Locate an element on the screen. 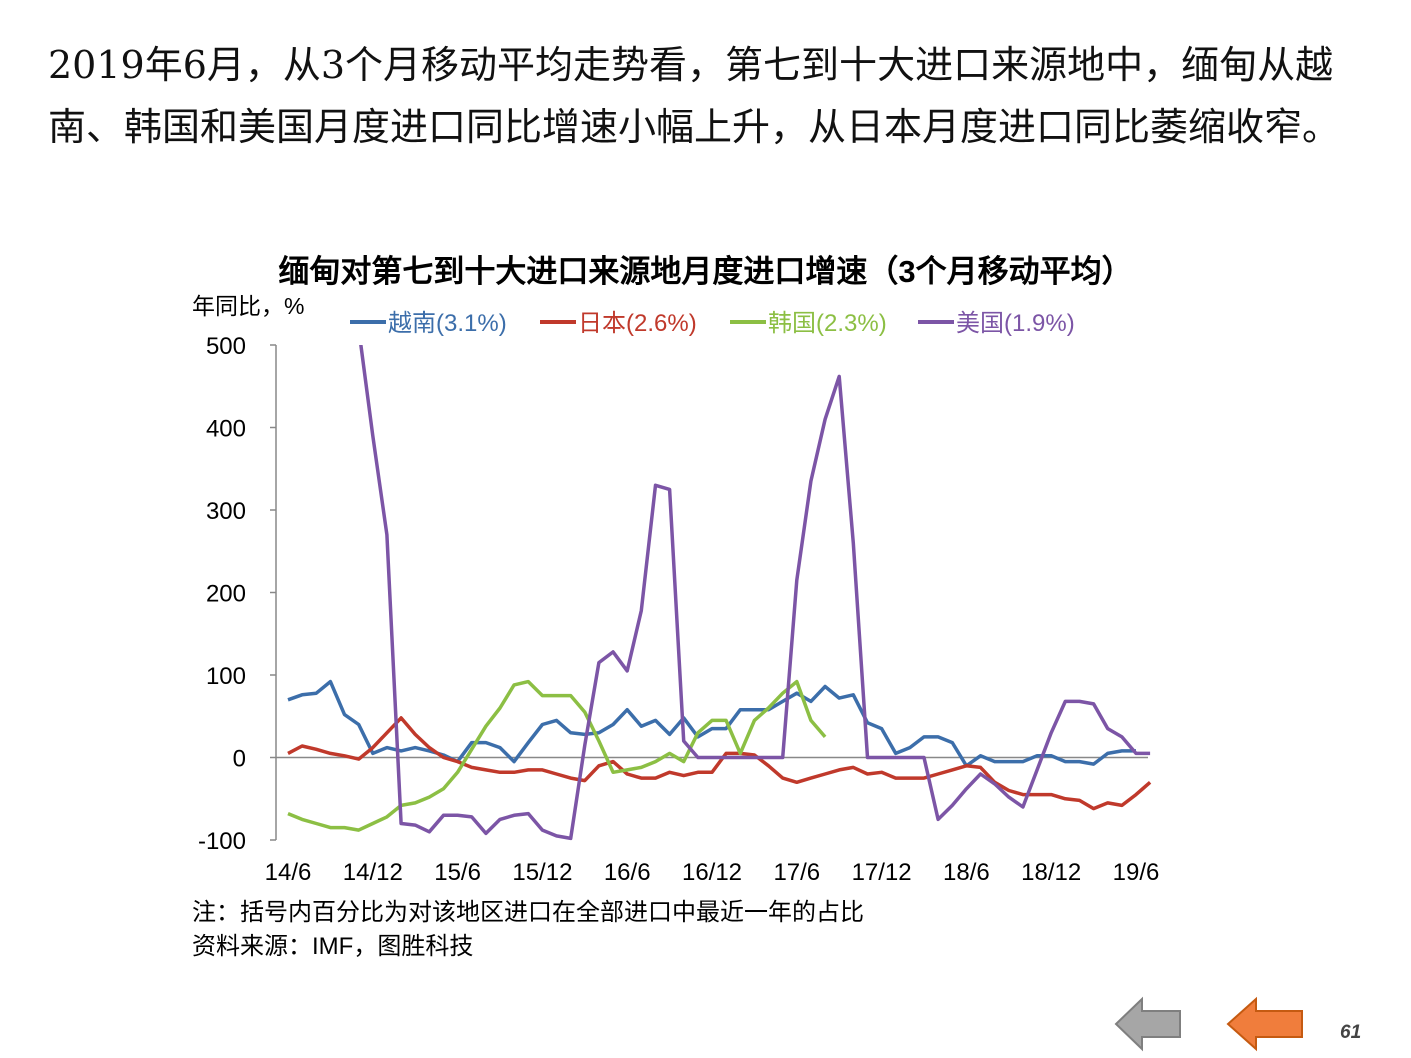 This screenshot has height=1058, width=1411. legend-label-2: 韩国(2.3%) is located at coordinates (827, 323).